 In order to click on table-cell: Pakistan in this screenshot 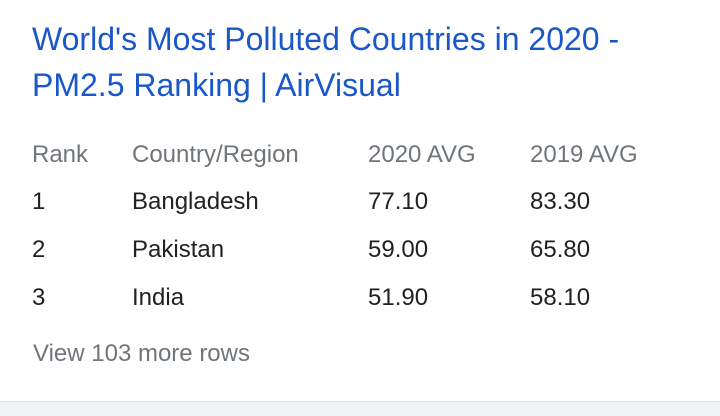, I will do `click(178, 249)`.